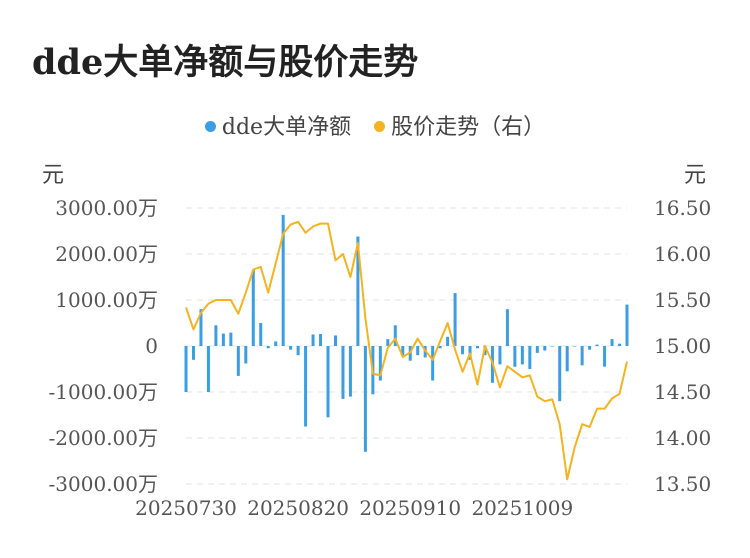  Describe the element at coordinates (682, 254) in the screenshot. I see `y-right-tick-label: 16.00` at that location.